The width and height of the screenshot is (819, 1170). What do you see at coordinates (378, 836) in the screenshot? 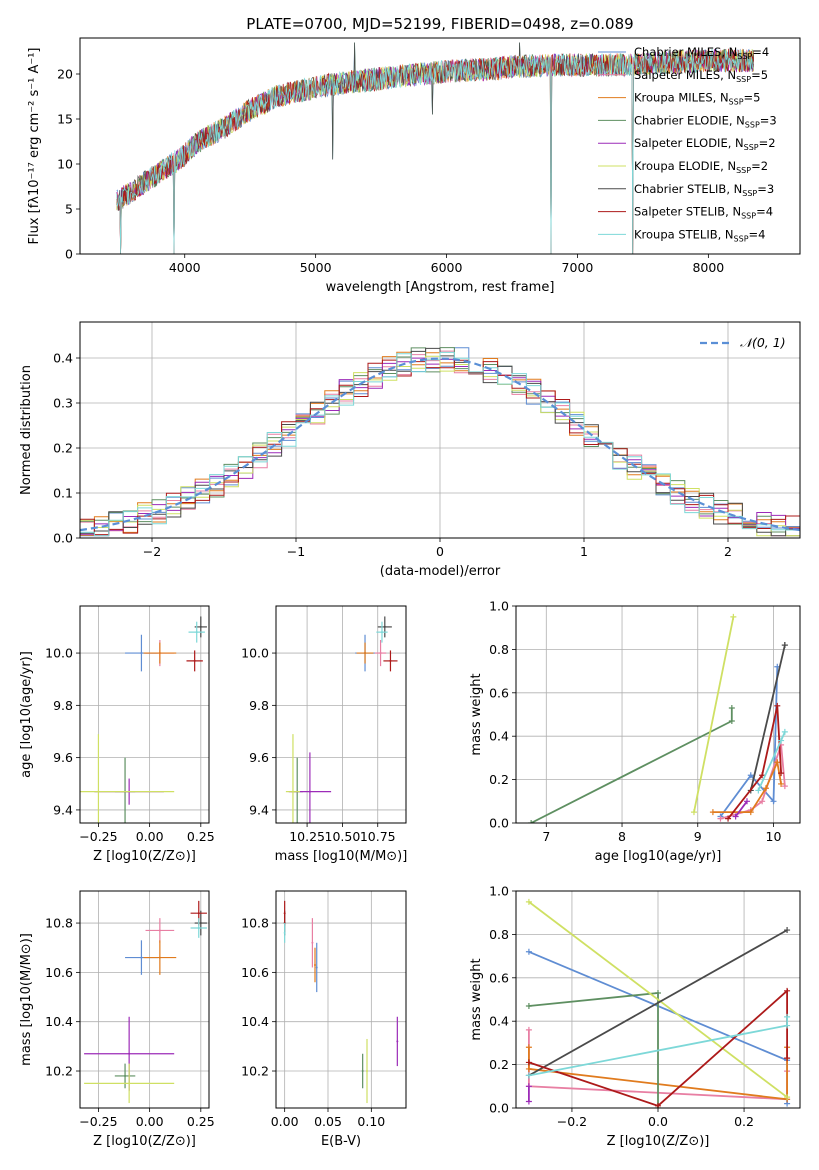
I see `age_vs_mass-xtick-label-2: 10.75` at bounding box center [378, 836].